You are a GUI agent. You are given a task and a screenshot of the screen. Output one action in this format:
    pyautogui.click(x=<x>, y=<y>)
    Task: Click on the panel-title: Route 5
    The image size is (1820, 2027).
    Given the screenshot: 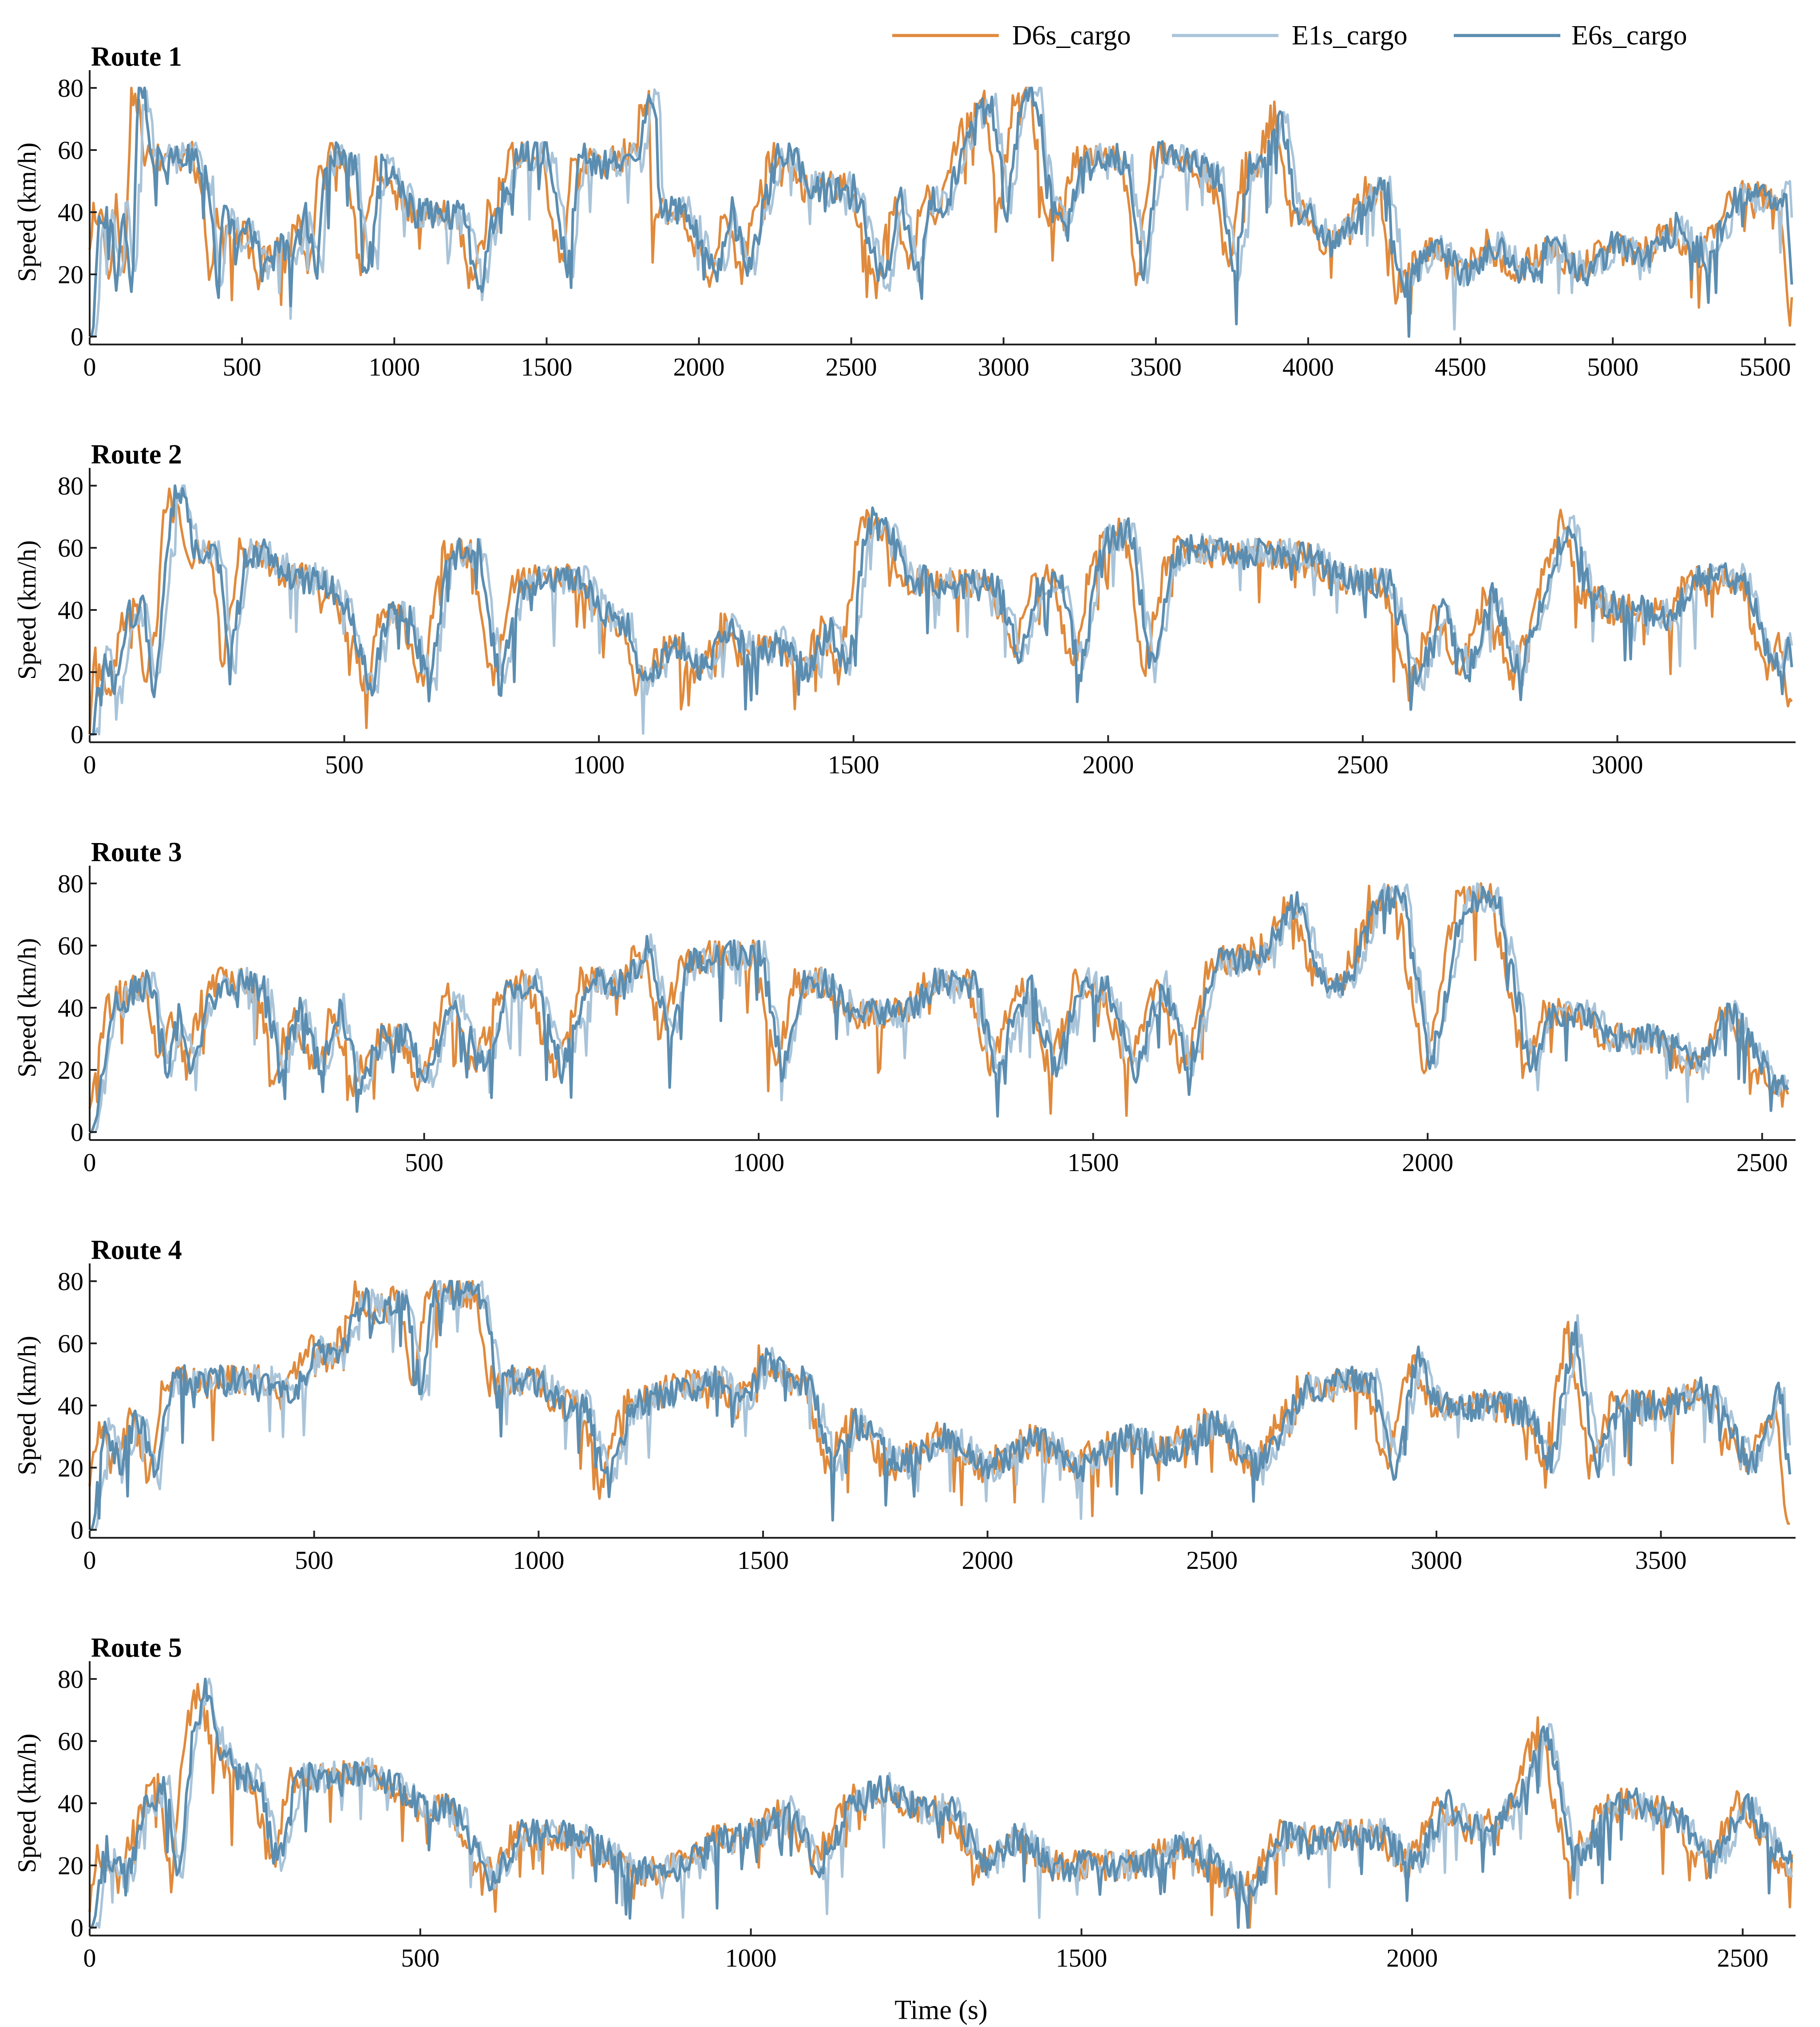 What is the action you would take?
    pyautogui.click(x=136, y=1648)
    